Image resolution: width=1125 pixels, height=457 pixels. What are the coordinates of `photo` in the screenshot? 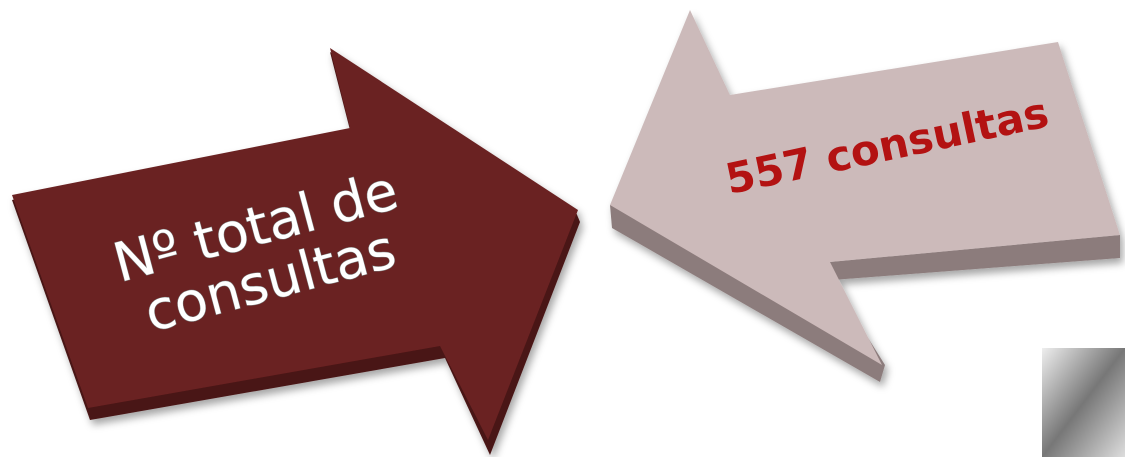 It's located at (1083, 402).